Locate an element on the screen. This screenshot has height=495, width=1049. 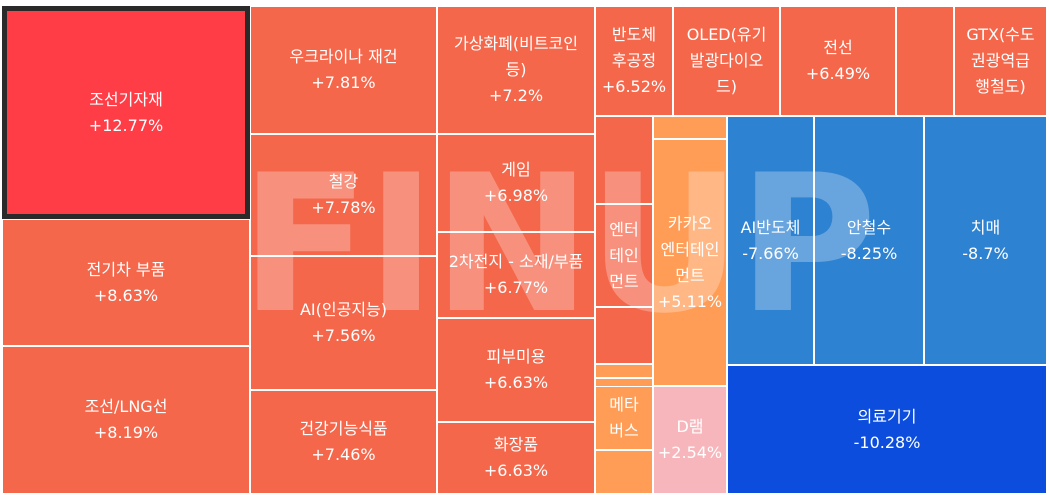
tile-치매: 치매 -8.7% is located at coordinates (985, 240).